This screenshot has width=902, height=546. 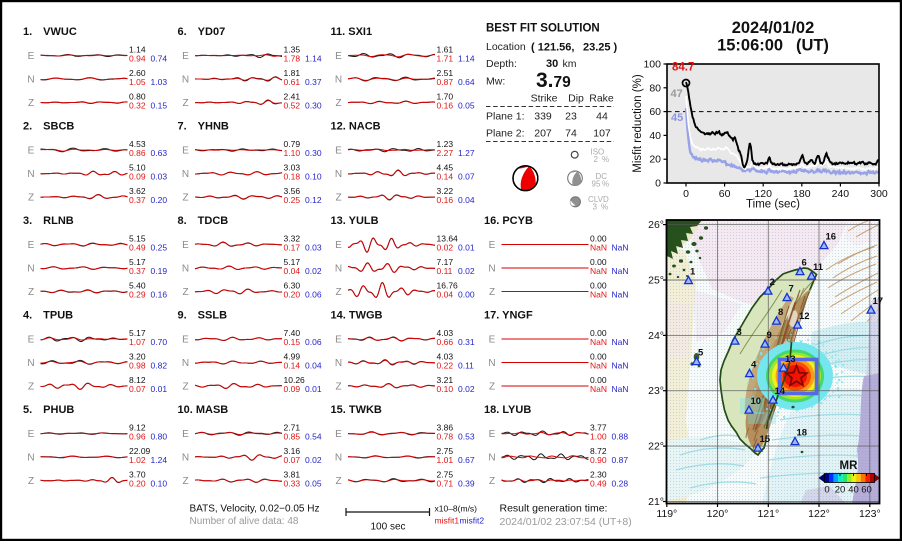 I want to click on svg-text: 25°, so click(x=656, y=281).